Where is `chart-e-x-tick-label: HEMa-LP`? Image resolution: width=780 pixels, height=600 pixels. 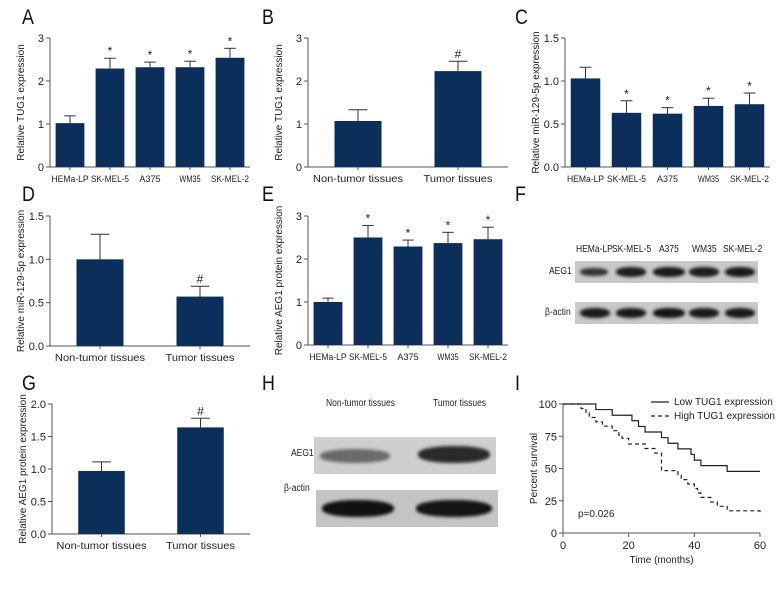
chart-e-x-tick-label: HEMa-LP is located at coordinates (327, 357).